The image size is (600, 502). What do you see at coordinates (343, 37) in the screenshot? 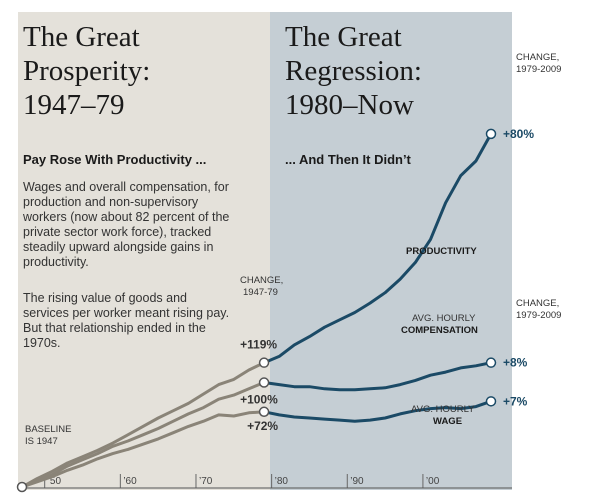
I see `right-title-line-1: The Great` at bounding box center [343, 37].